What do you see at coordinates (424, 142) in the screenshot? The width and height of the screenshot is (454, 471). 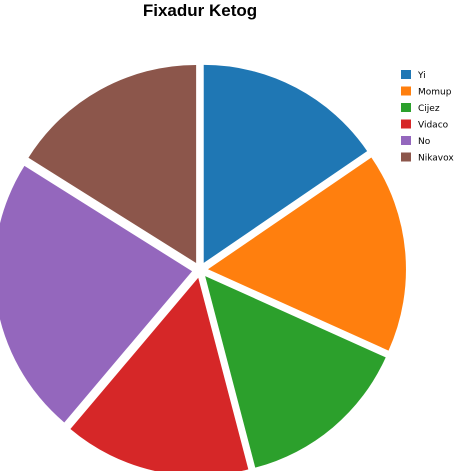 I see `legend-label-no: No` at bounding box center [424, 142].